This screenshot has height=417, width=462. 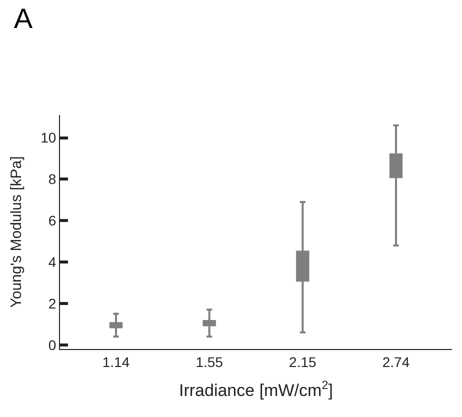 I want to click on x-tick-label: 1.55, so click(x=210, y=362).